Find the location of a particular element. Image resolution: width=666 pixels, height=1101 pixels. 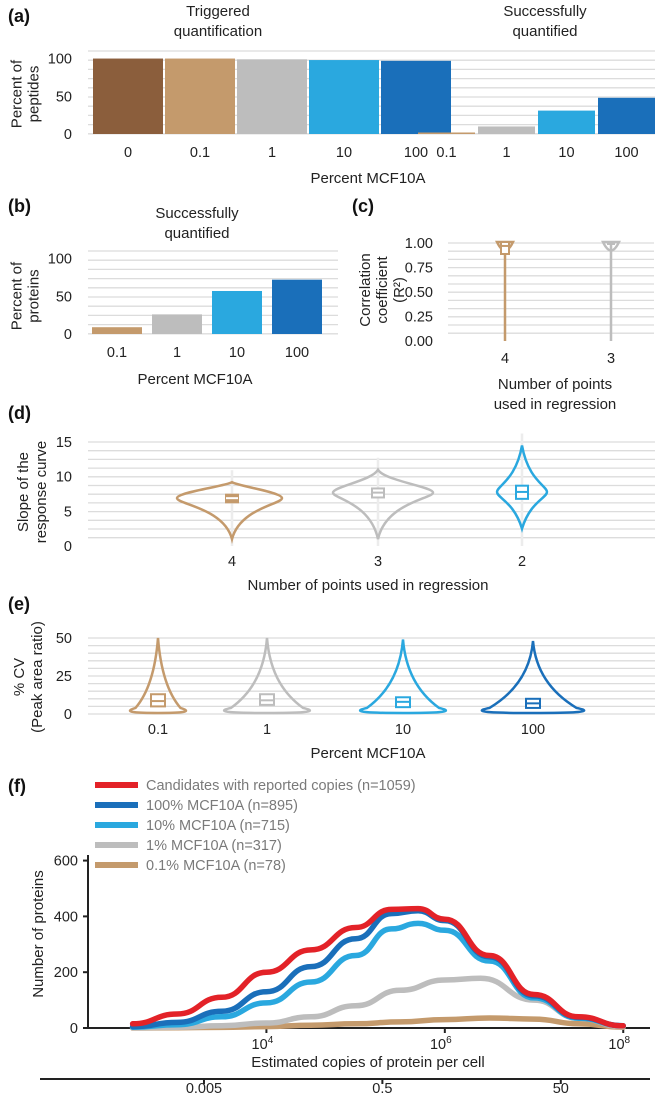

y-tick-label: 600 is located at coordinates (66, 862).